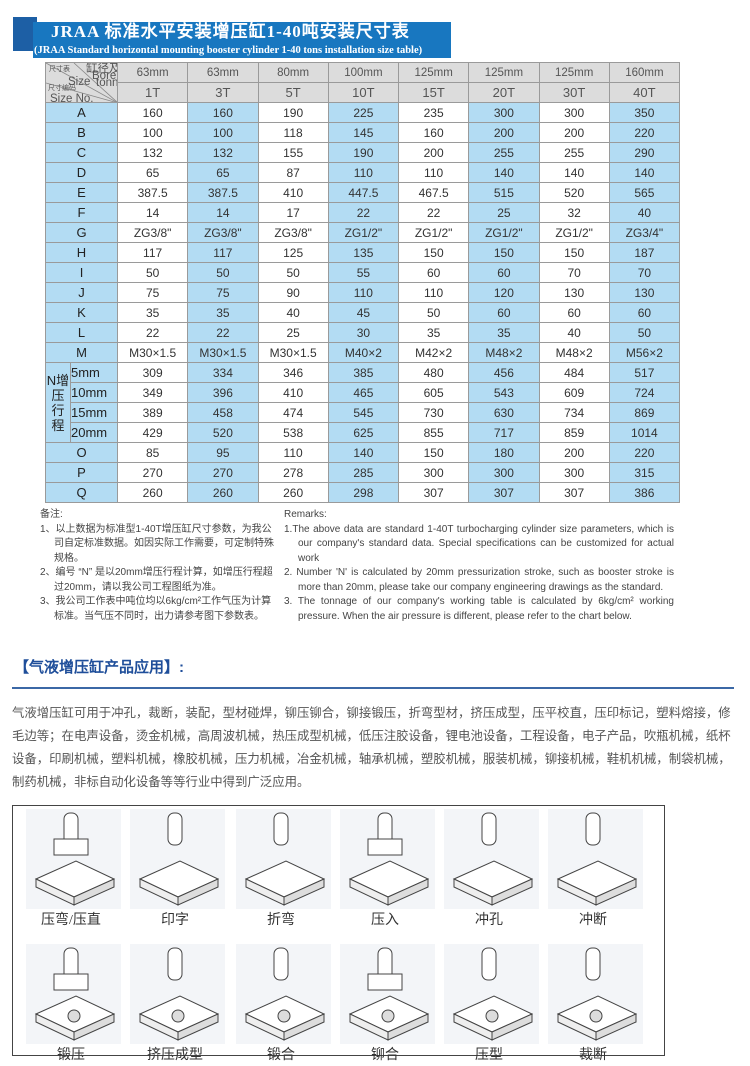 This screenshot has width=750, height=1066. What do you see at coordinates (81, 272) in the screenshot?
I see `row-label: I` at bounding box center [81, 272].